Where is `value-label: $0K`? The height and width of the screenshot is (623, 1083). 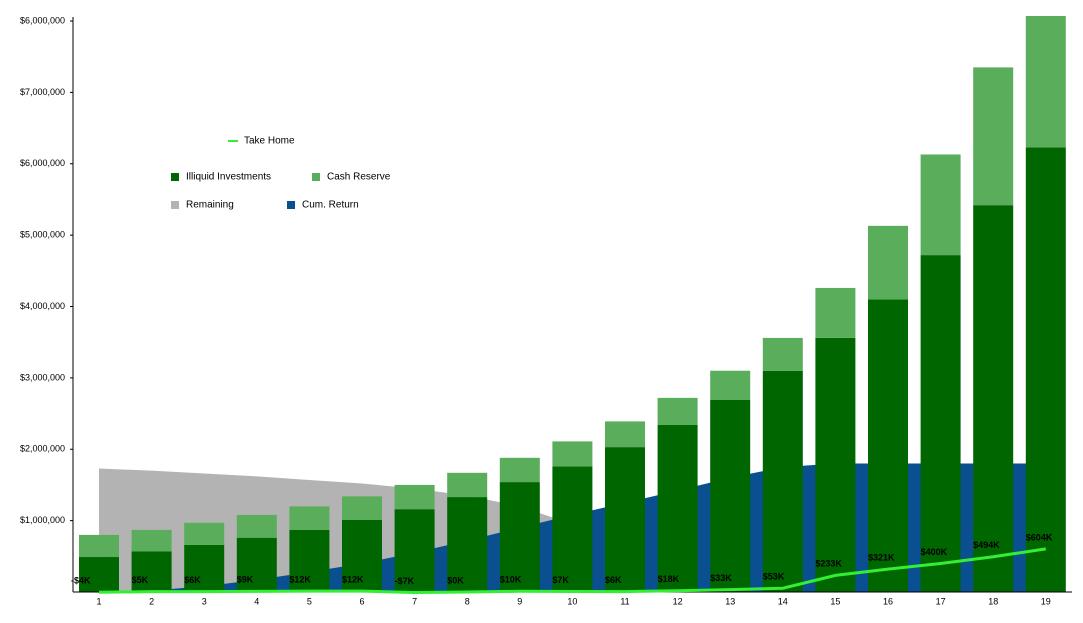 value-label: $0K is located at coordinates (455, 580).